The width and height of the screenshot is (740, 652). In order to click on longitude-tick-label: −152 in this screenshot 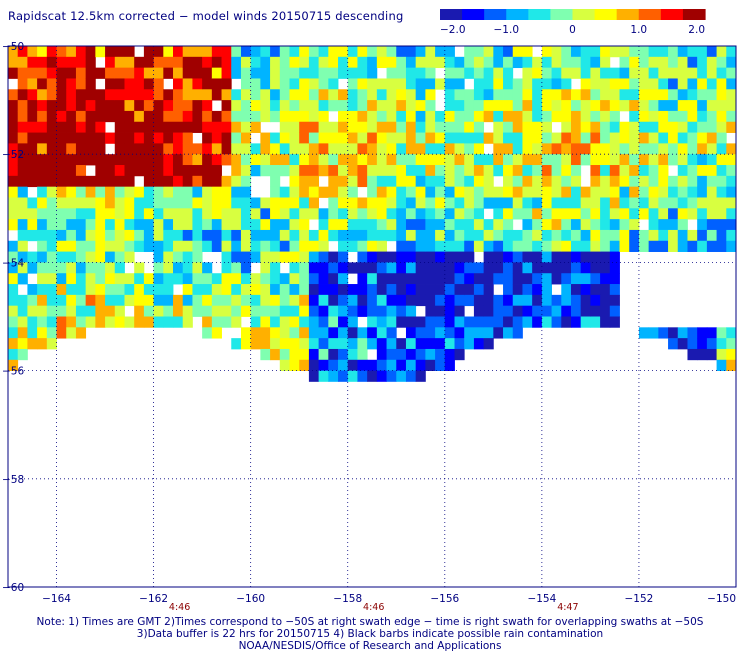, I will do `click(639, 599)`.